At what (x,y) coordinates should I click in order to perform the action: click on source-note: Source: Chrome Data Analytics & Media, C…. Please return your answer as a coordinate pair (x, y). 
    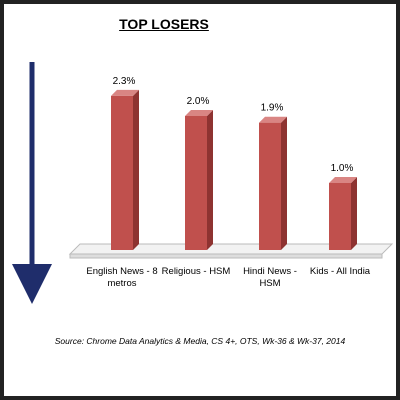
    Looking at the image, I should click on (200, 341).